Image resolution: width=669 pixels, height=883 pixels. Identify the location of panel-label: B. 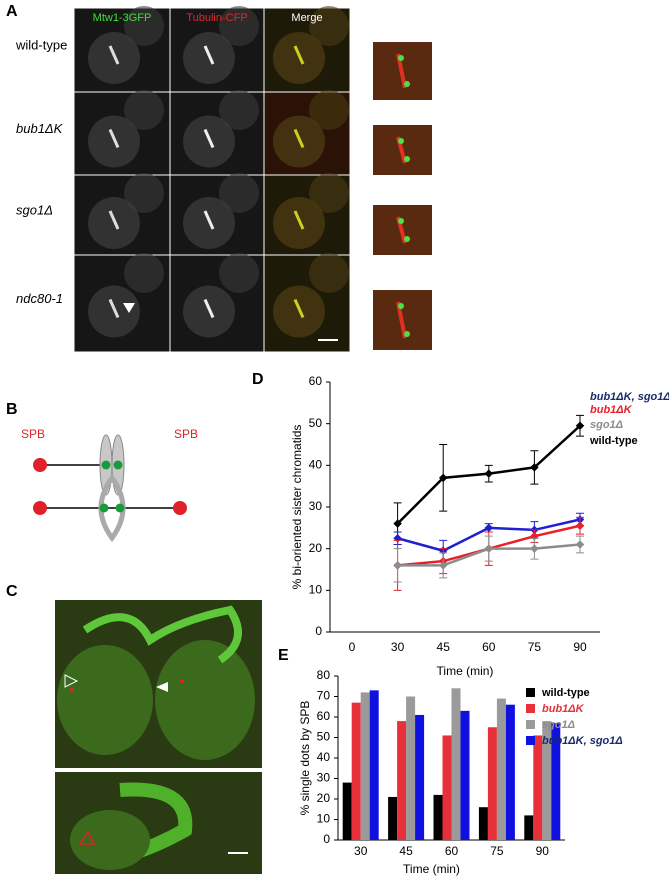
(12, 409).